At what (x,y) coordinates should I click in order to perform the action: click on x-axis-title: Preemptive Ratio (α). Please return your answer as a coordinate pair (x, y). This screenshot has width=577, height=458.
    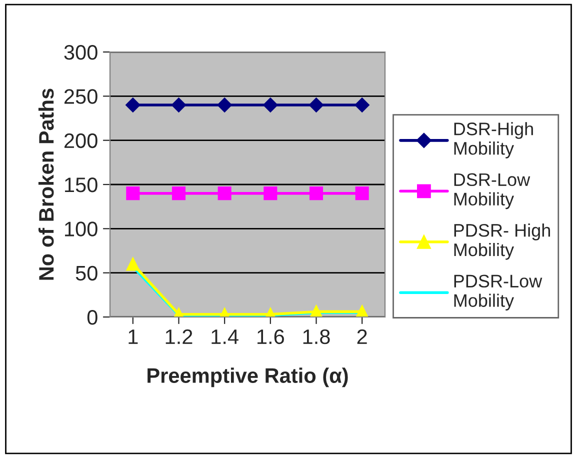
    Looking at the image, I should click on (248, 378).